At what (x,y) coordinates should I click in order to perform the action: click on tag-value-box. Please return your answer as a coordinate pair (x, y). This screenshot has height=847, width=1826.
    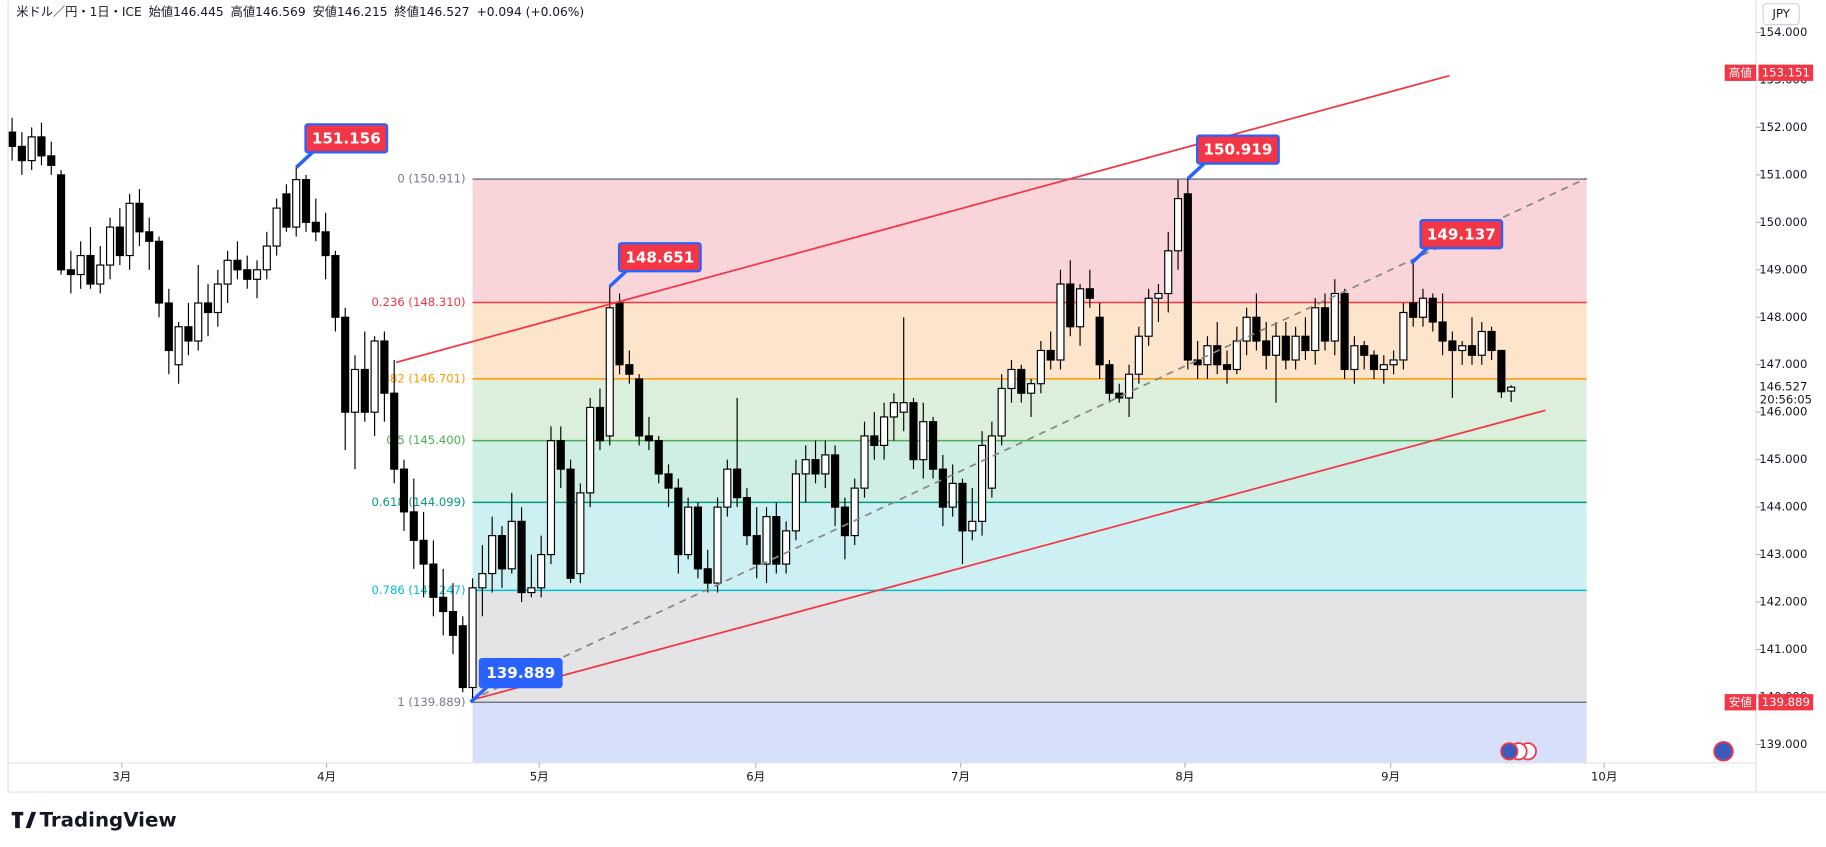
    Looking at the image, I should click on (1786, 702).